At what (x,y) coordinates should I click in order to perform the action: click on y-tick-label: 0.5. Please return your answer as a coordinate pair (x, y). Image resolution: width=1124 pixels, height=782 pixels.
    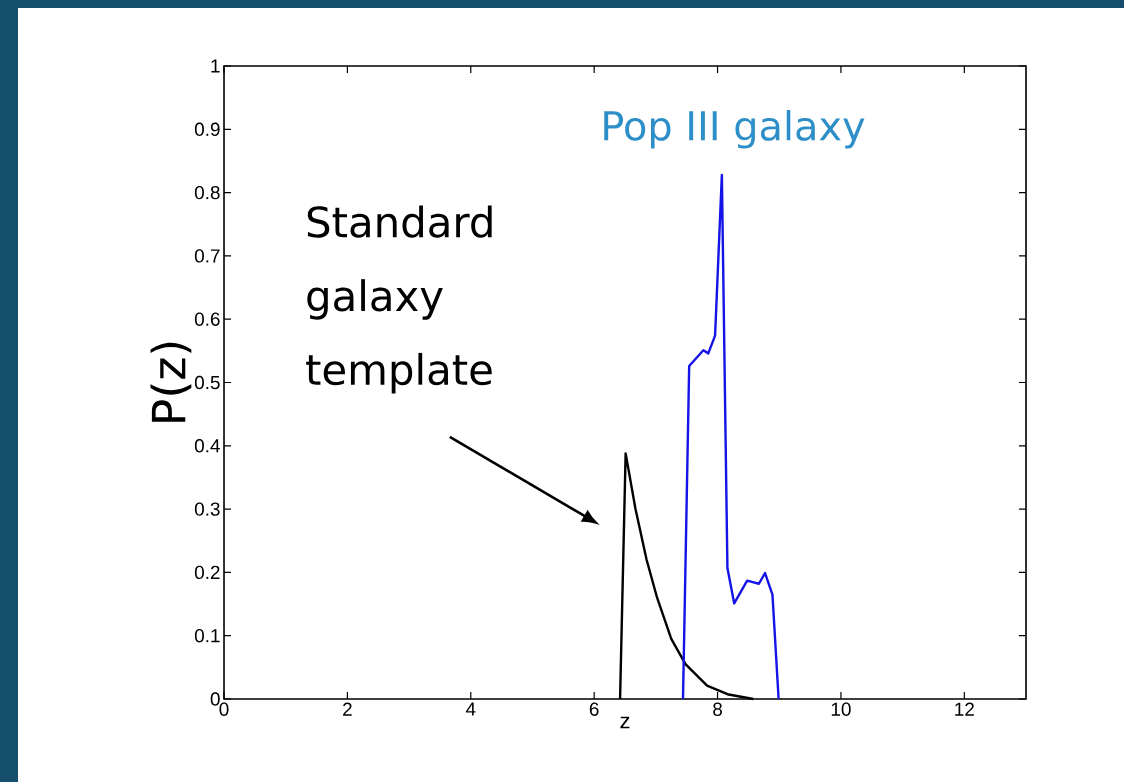
    Looking at the image, I should click on (207, 382).